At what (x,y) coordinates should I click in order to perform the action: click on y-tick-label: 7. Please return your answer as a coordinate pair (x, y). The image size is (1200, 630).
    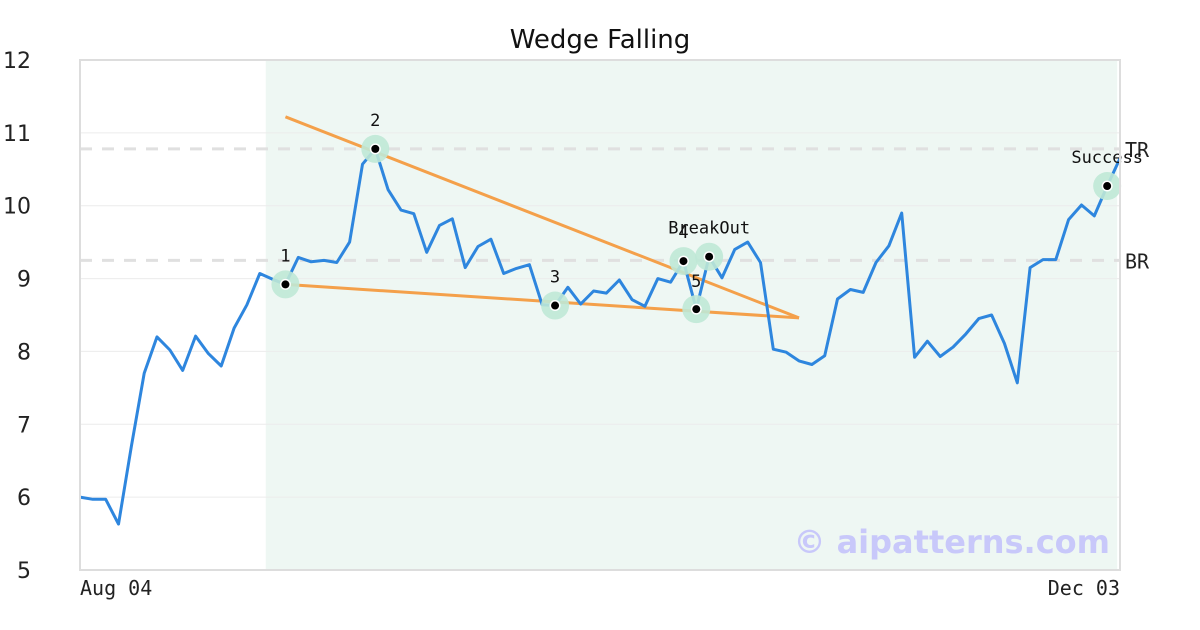
    Looking at the image, I should click on (24, 425).